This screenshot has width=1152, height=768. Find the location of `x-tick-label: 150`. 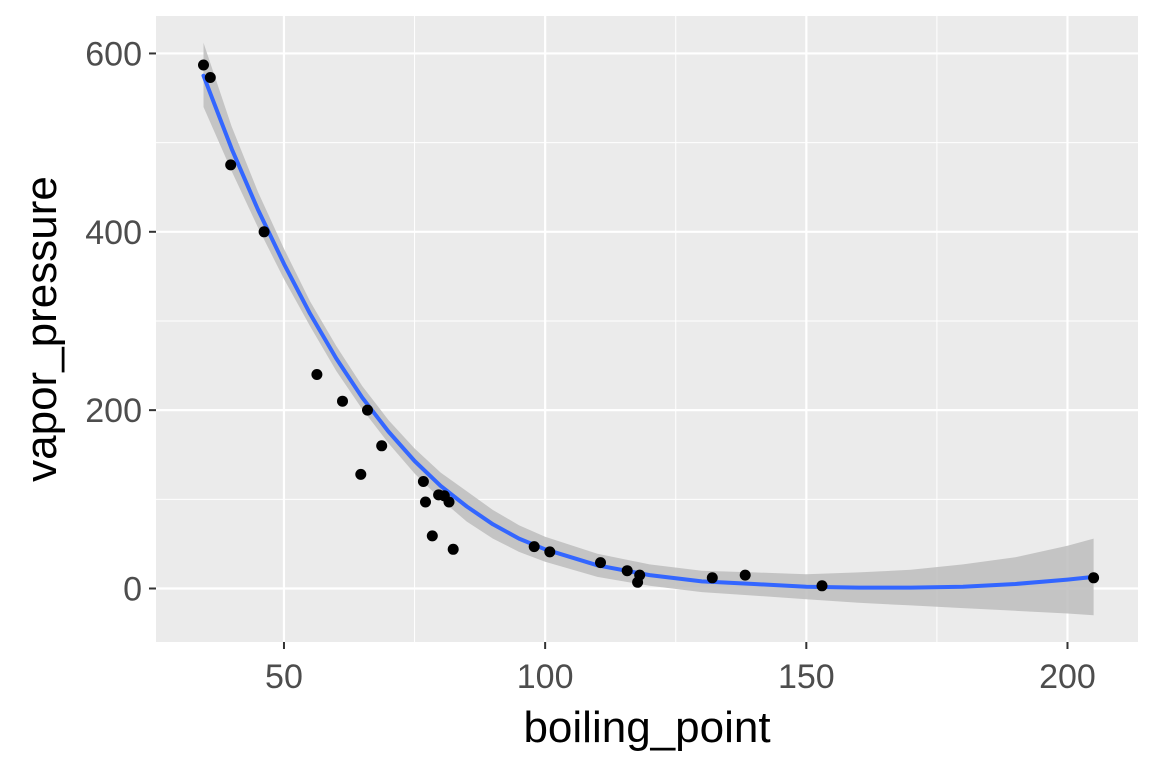

x-tick-label: 150 is located at coordinates (806, 677).